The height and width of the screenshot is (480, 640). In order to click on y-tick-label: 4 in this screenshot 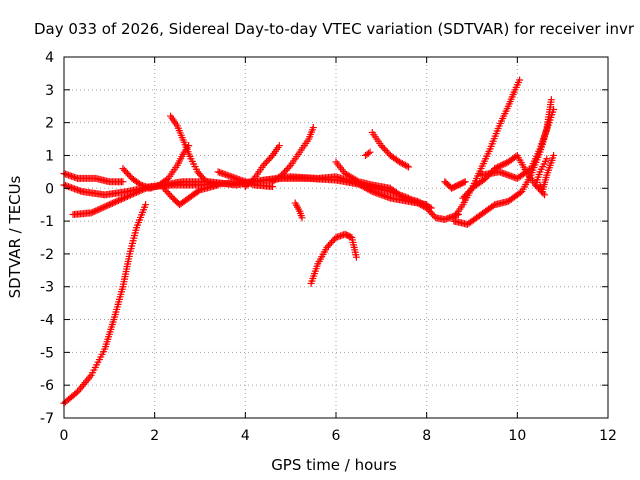, I will do `click(49, 58)`.